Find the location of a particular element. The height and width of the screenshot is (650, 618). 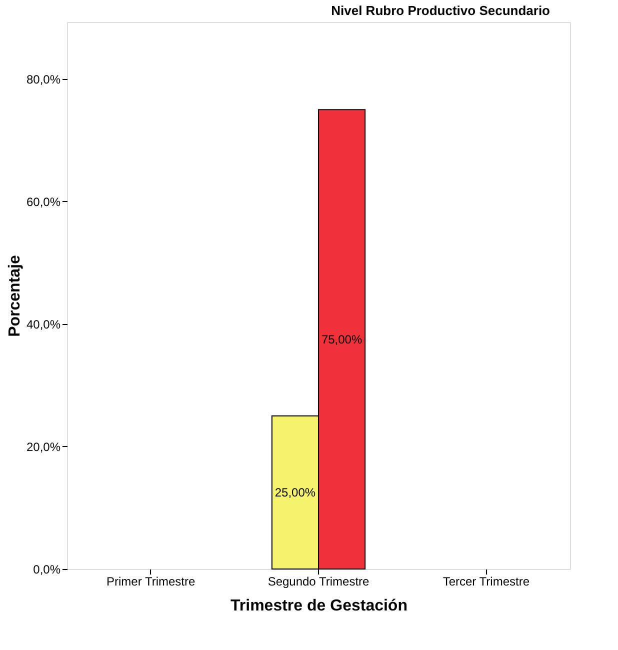

x-axis-title: Trimestre de Gestación is located at coordinates (319, 606).